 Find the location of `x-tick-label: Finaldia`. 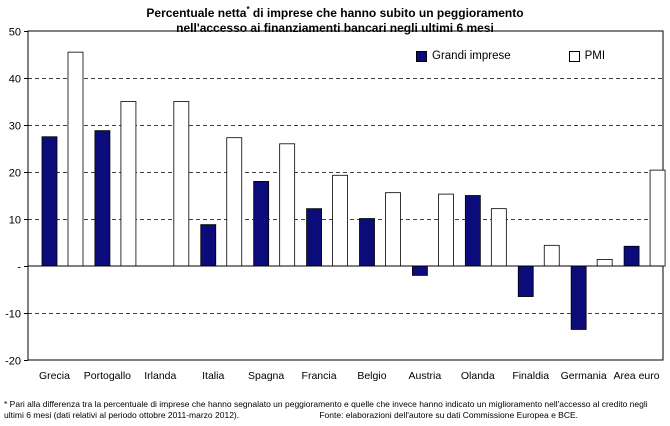

x-tick-label: Finaldia is located at coordinates (530, 376).